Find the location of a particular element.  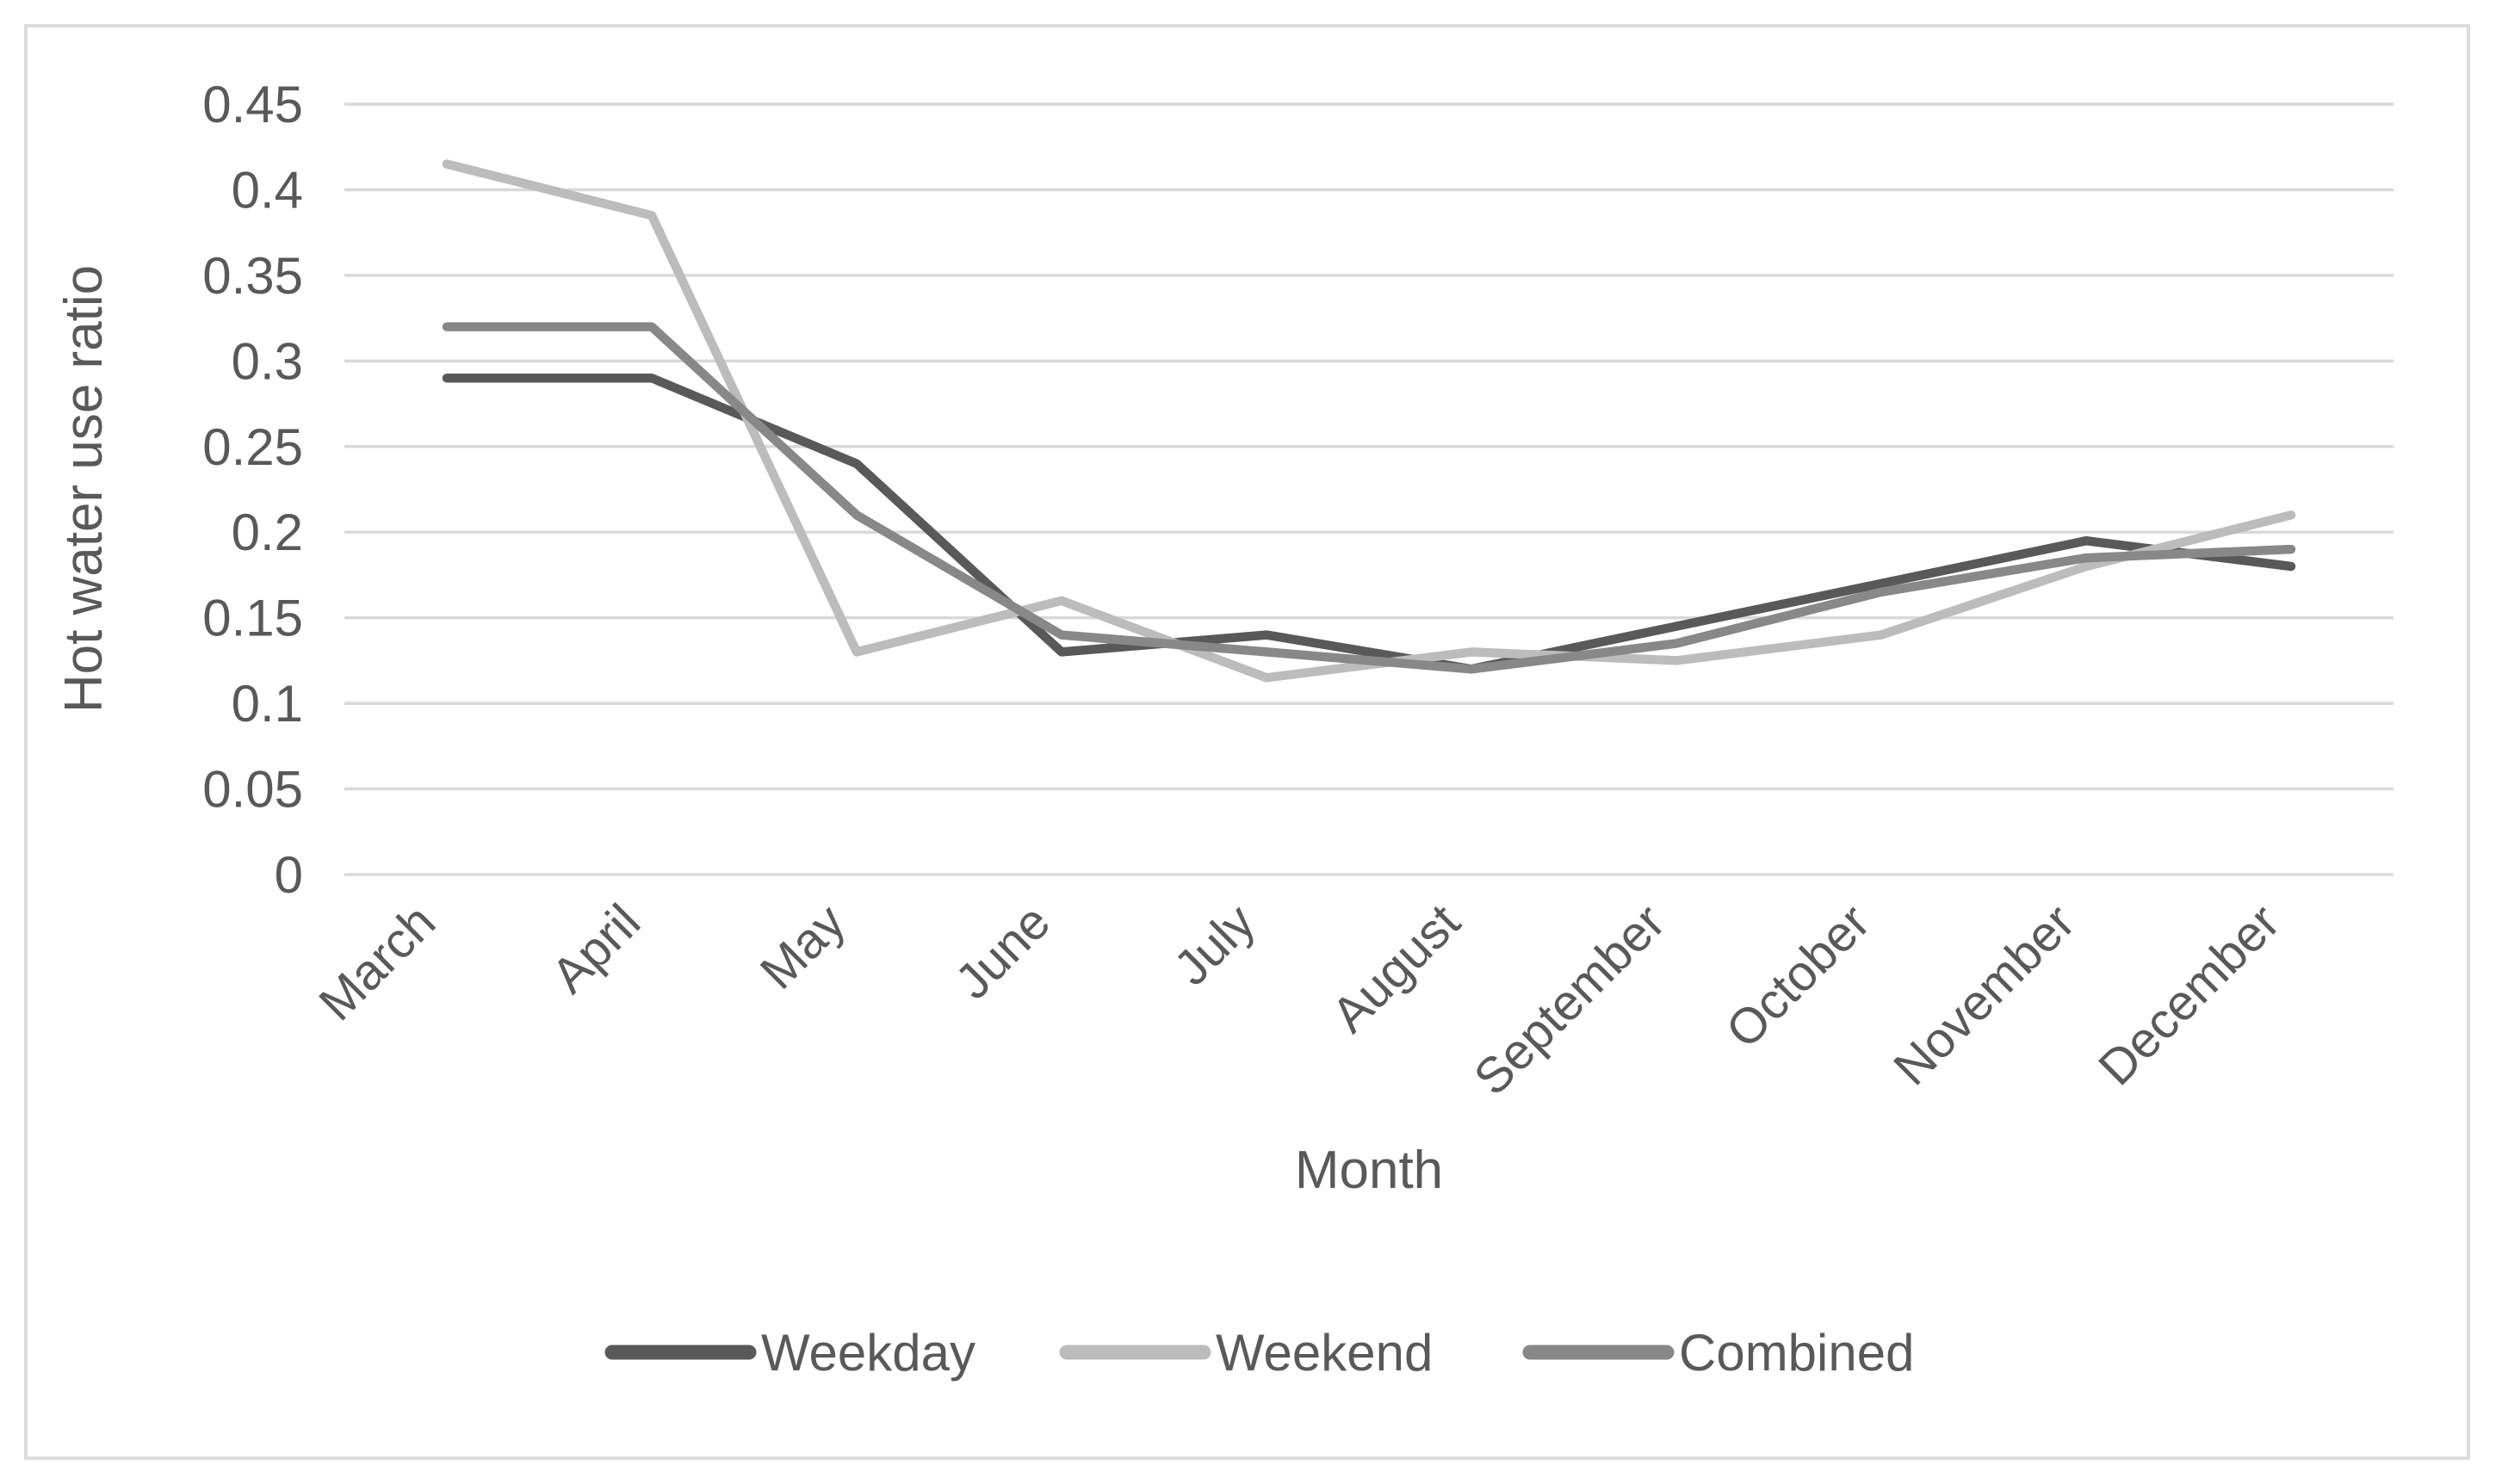

legend-label-combined: Combined is located at coordinates (1797, 1353).